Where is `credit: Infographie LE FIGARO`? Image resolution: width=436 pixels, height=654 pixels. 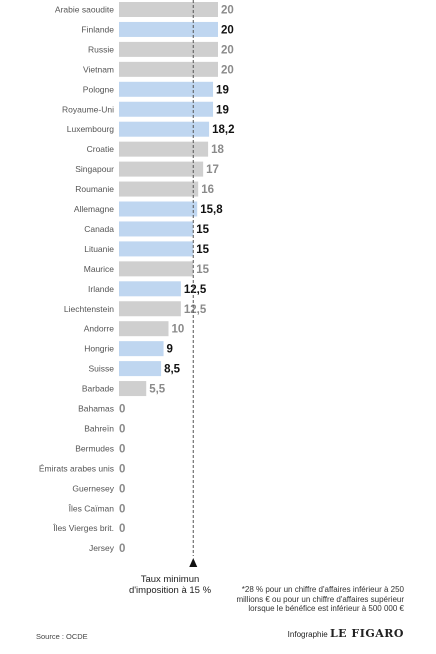
credit: Infographie LE FIGARO is located at coordinates (333, 634).